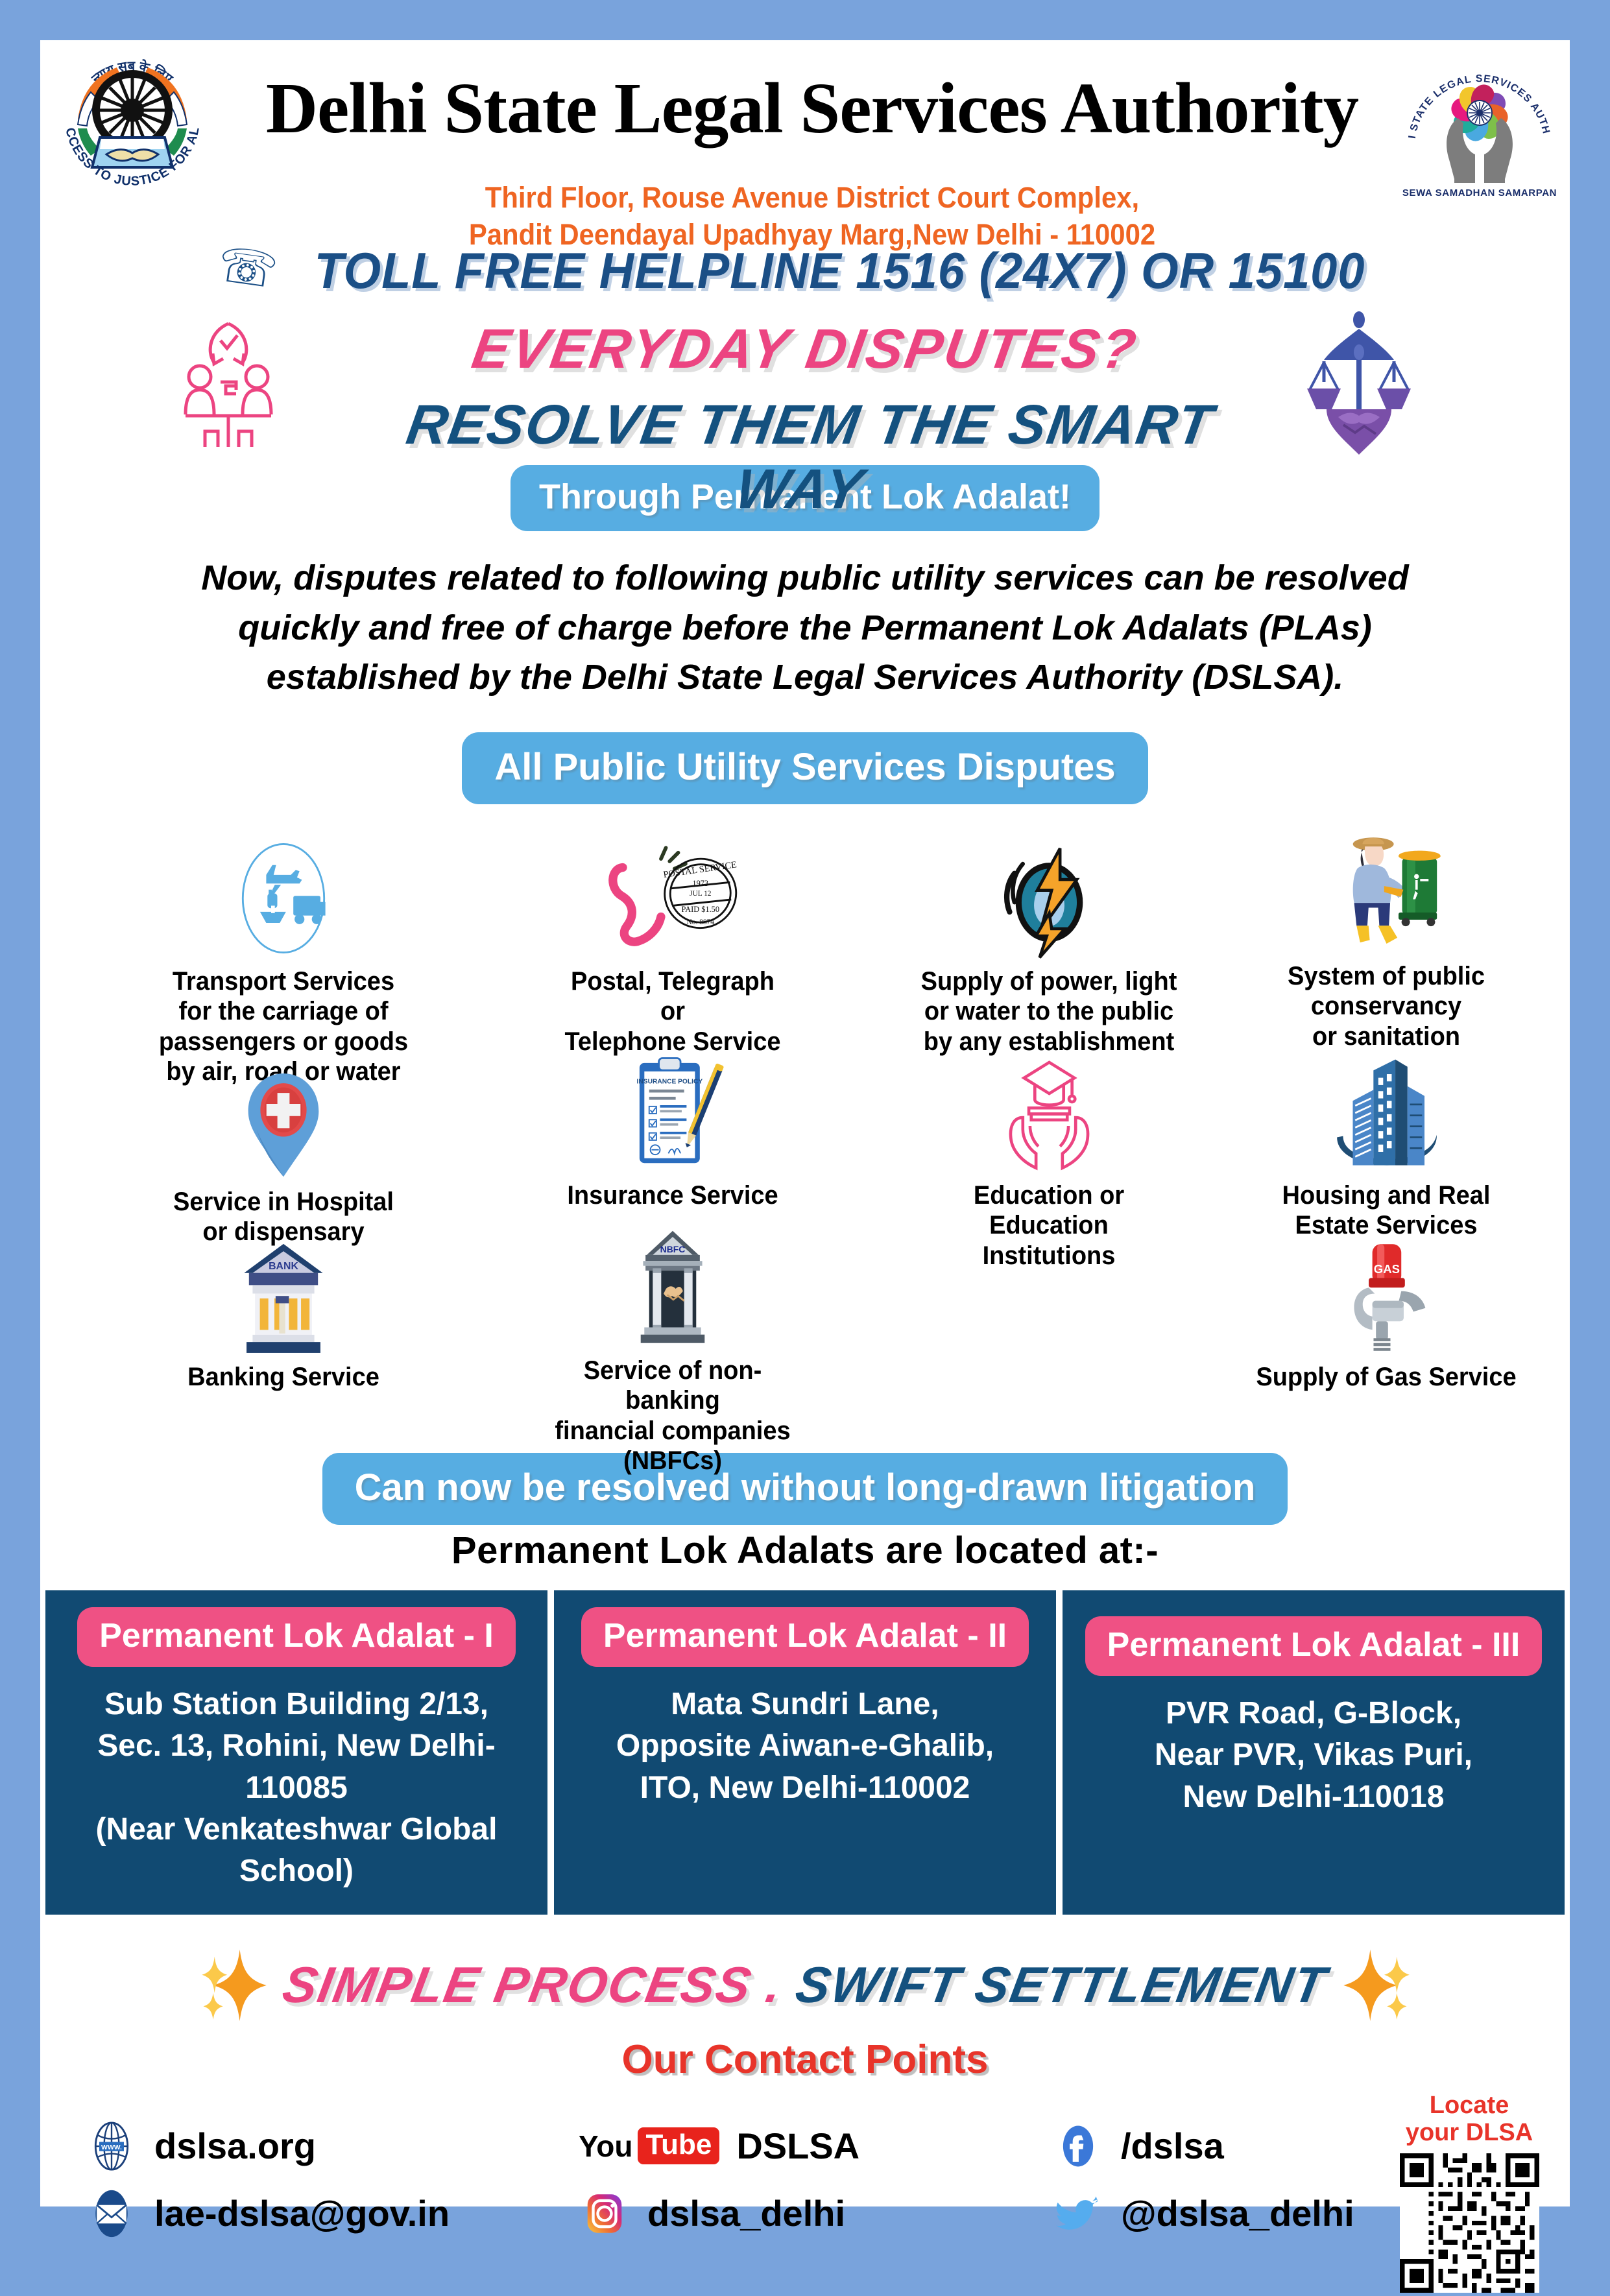  I want to click on slogan-line-2: RESOLVE THEM THE SMART WAY, so click(810, 457).